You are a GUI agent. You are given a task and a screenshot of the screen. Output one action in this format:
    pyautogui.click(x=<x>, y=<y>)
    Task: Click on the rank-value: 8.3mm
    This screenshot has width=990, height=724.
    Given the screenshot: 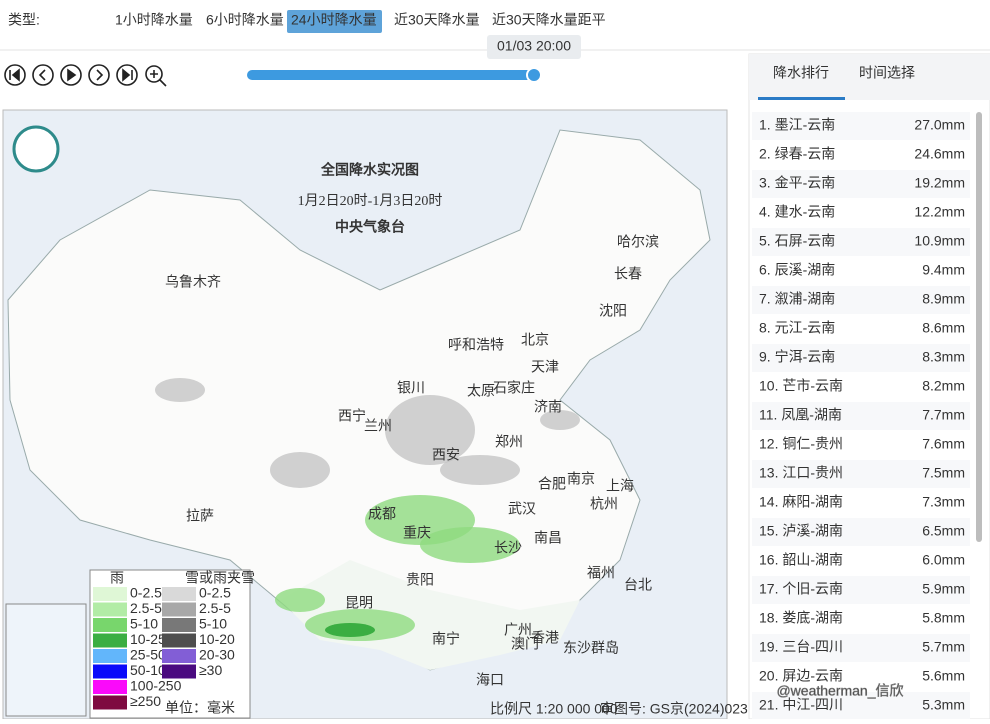 What is the action you would take?
    pyautogui.click(x=943, y=357)
    